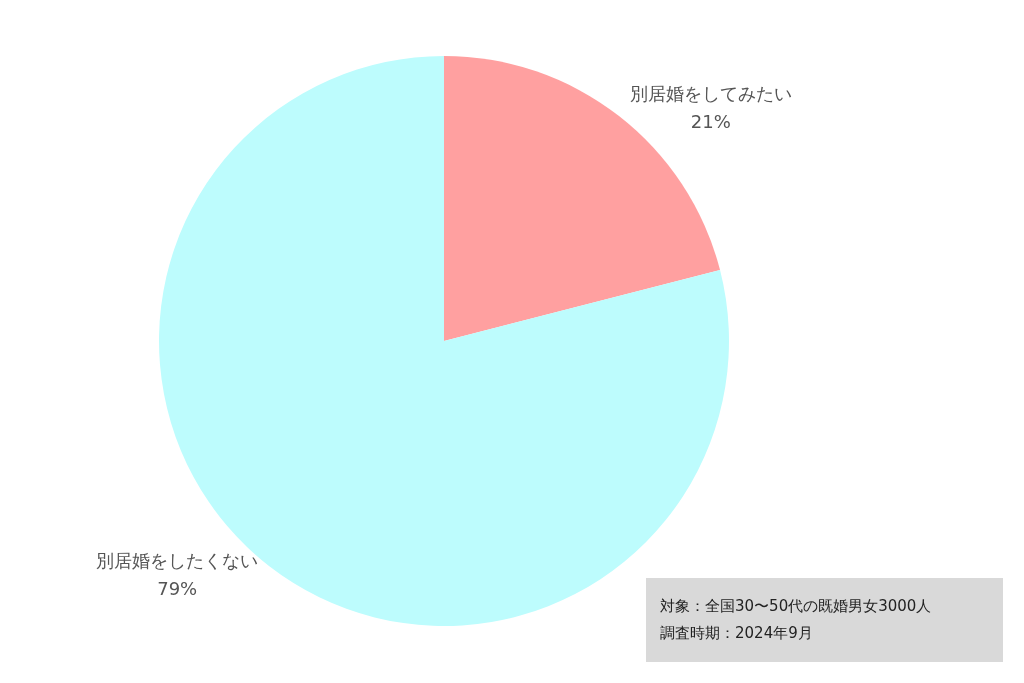  I want to click on data-label: 79%, so click(177, 588).